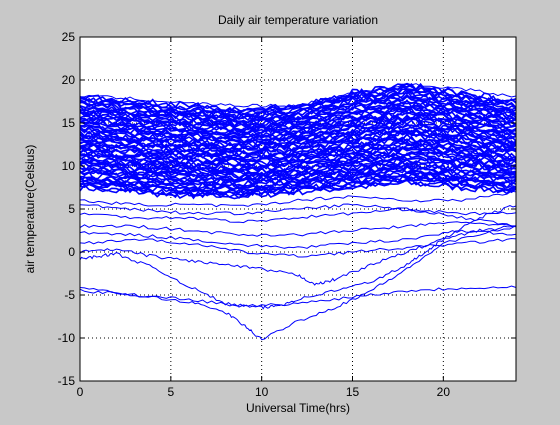 This screenshot has width=560, height=425. I want to click on x-axis-label: Universal Time(hrs), so click(298, 408).